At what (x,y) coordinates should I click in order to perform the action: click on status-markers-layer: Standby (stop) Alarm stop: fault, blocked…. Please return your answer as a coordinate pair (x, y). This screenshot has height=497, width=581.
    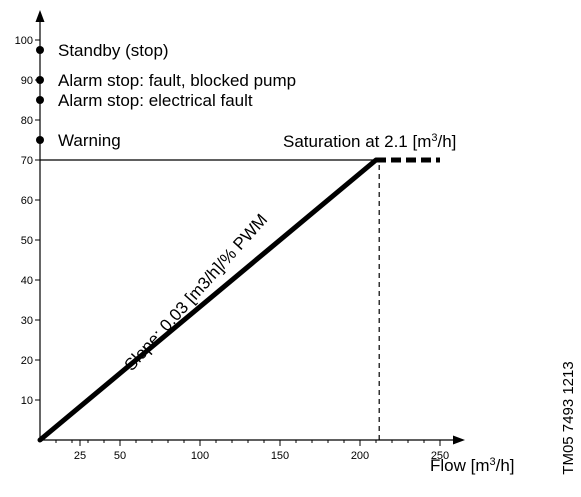
    Looking at the image, I should click on (166, 95).